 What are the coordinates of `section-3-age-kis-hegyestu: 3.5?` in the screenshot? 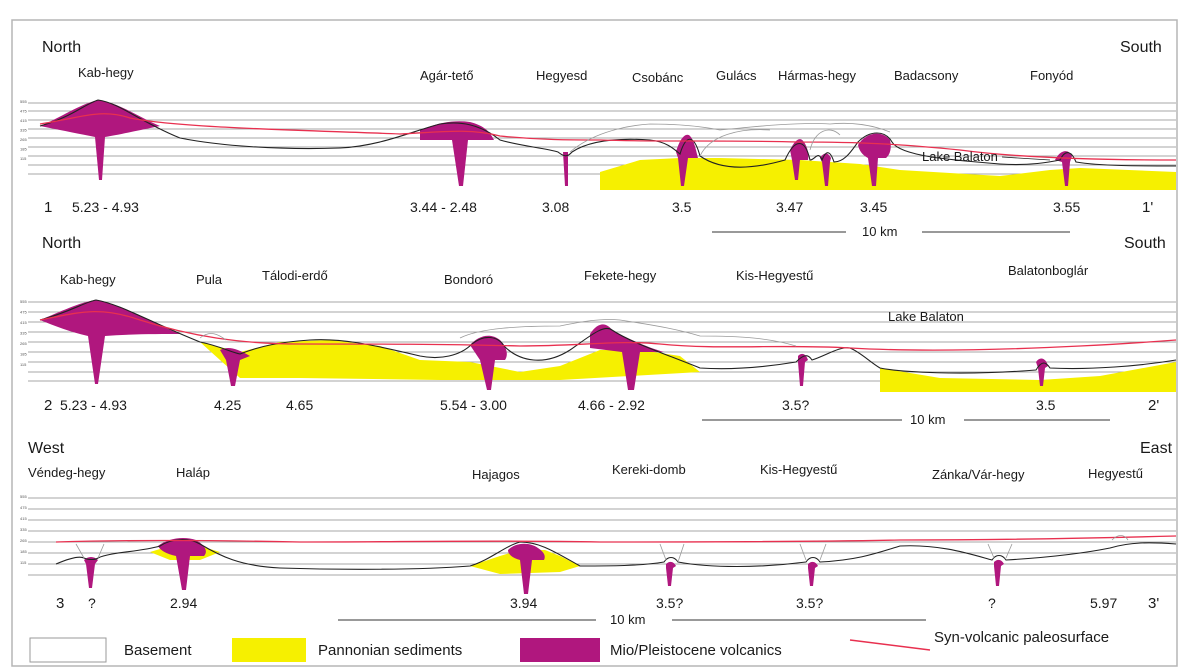 It's located at (809, 603).